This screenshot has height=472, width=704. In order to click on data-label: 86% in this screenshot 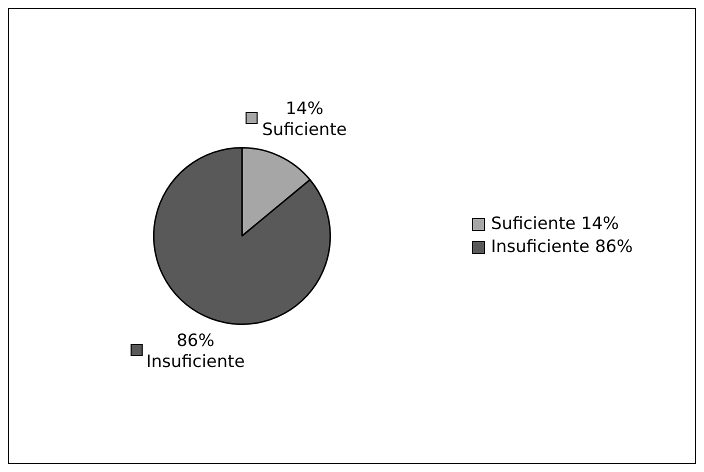, I will do `click(196, 341)`.